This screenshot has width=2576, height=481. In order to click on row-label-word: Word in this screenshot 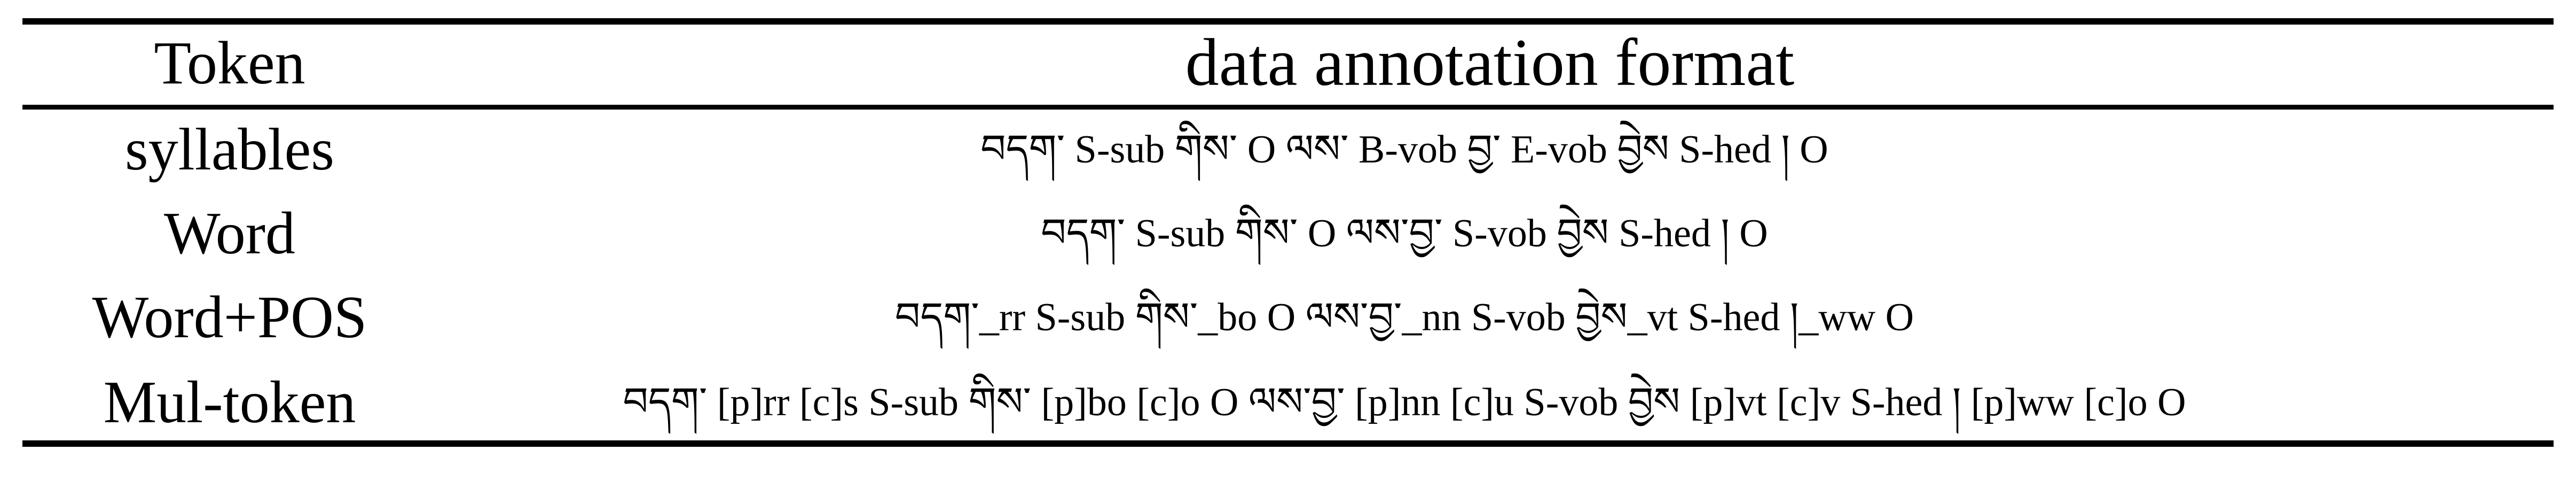, I will do `click(229, 234)`.